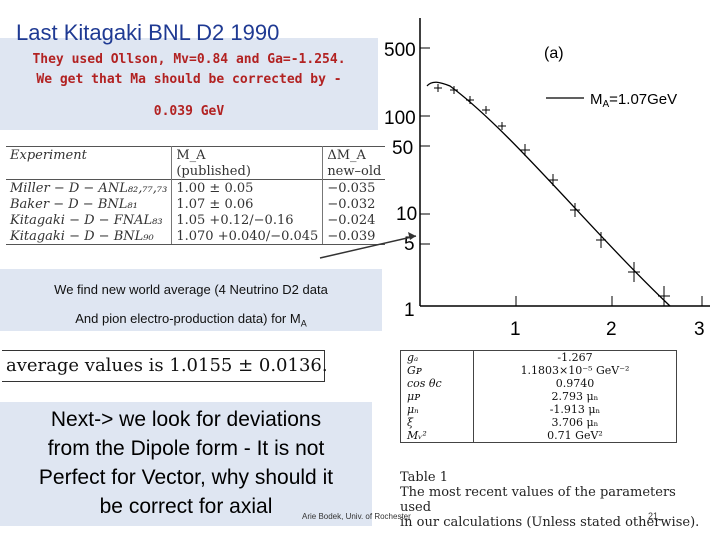  What do you see at coordinates (437, 357) in the screenshot?
I see `param-key: gₐ` at bounding box center [437, 357].